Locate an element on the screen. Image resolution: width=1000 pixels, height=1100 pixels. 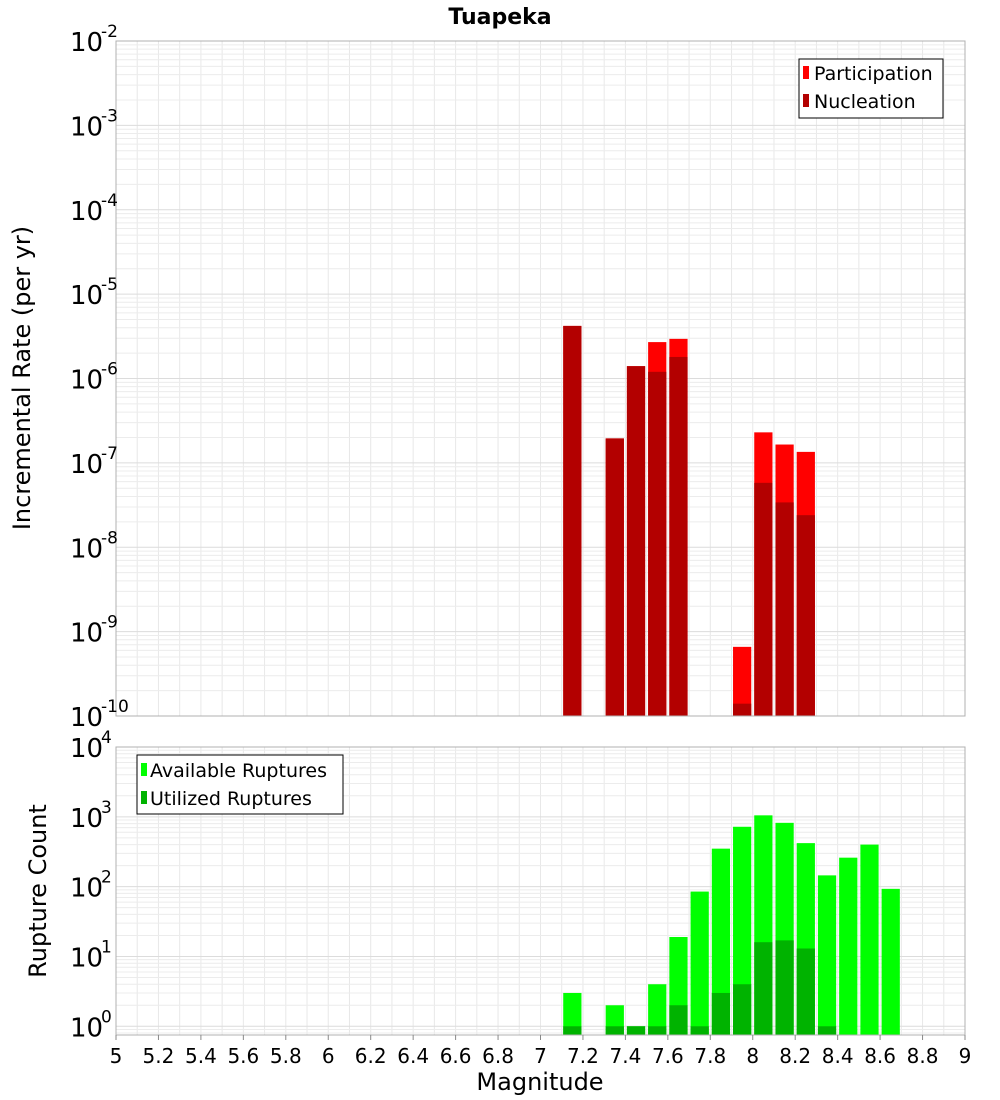
top-y-axis-label: Incremental Rate (per yr) is located at coordinates (22, 378).